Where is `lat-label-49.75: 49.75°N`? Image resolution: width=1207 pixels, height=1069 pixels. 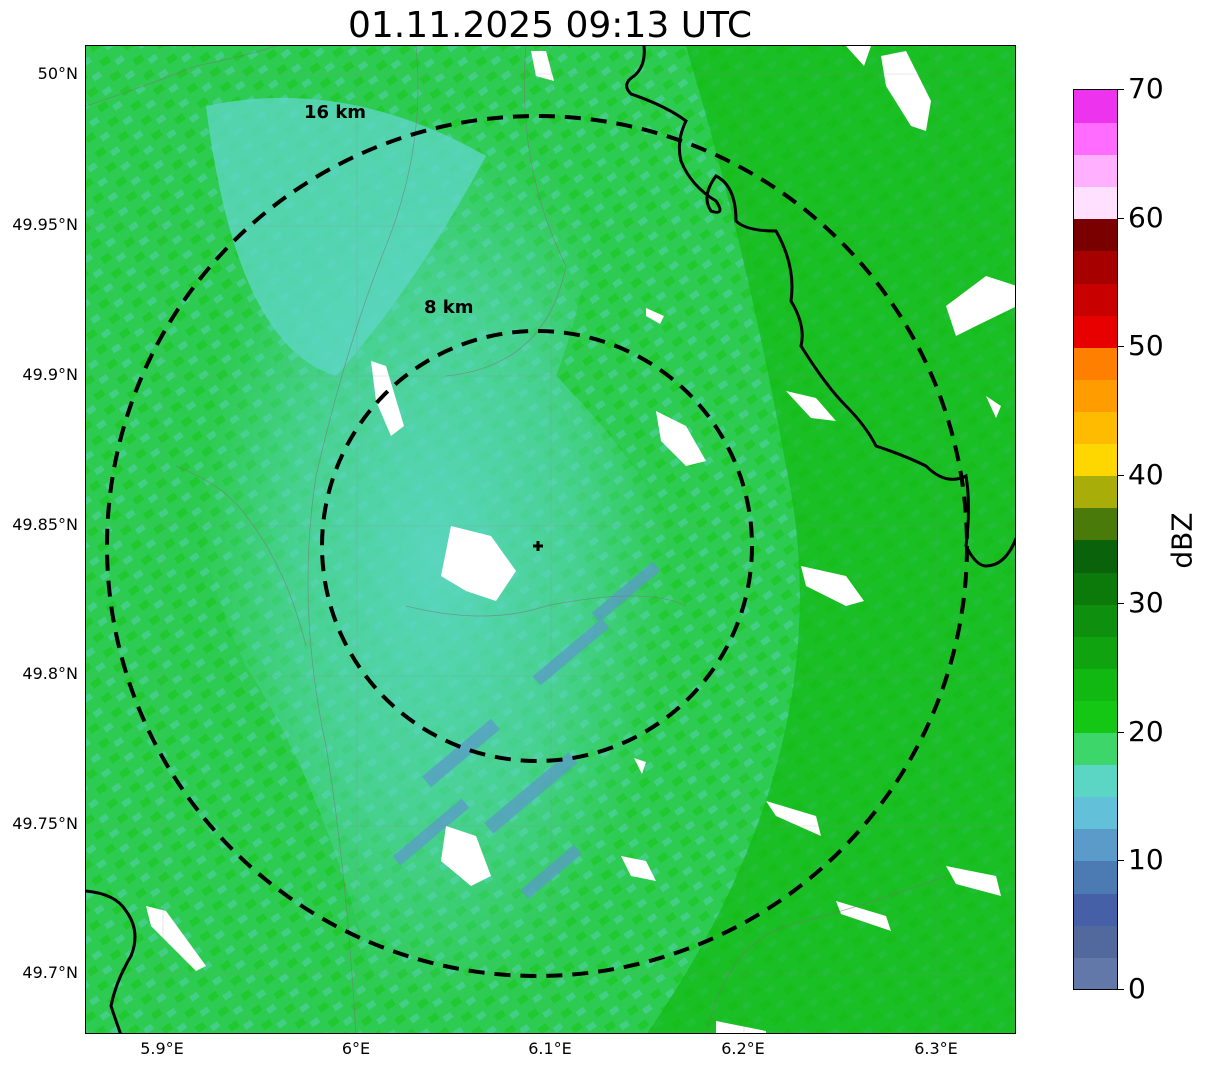
lat-label-49.75: 49.75°N is located at coordinates (45, 823).